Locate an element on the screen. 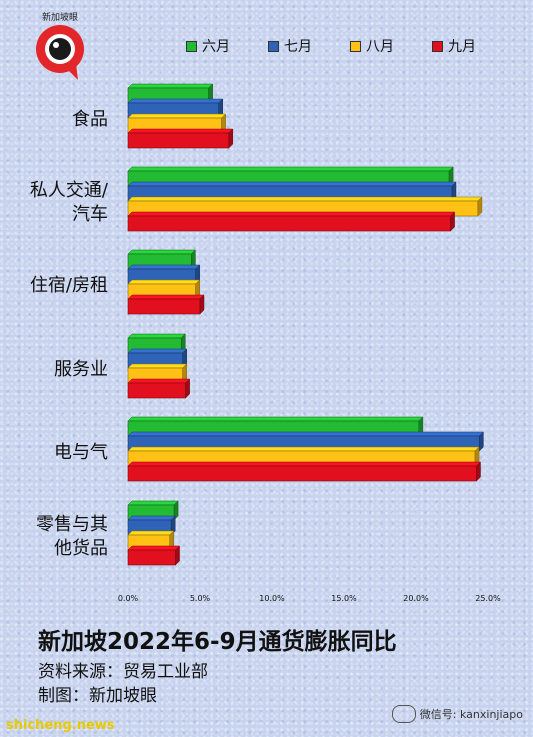  chart-title: 新加坡2022年6-9月通货膨胀同比 is located at coordinates (217, 642).